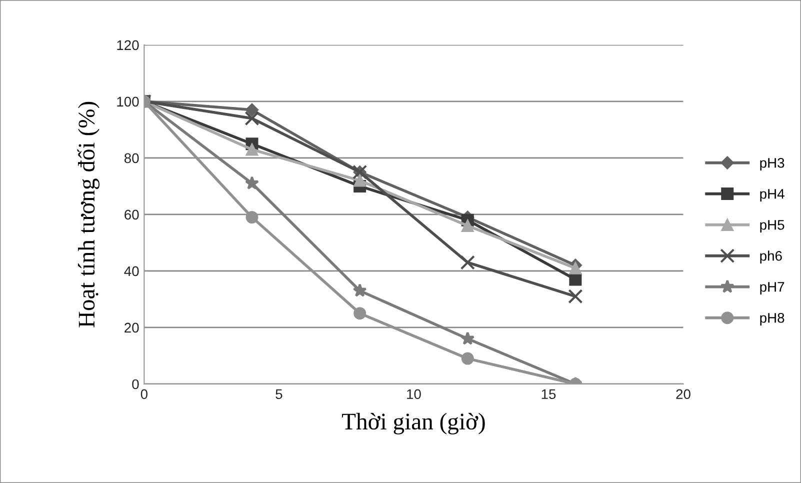 The image size is (801, 483). What do you see at coordinates (771, 257) in the screenshot?
I see `legend-label: ph6` at bounding box center [771, 257].